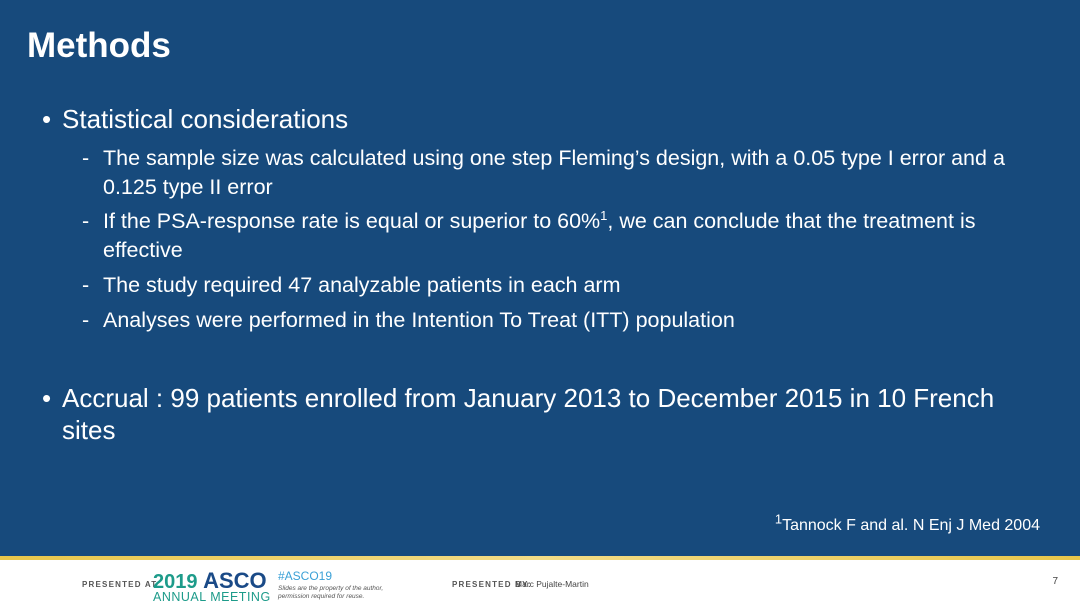 Image resolution: width=1080 pixels, height=608 pixels. Describe the element at coordinates (121, 584) in the screenshot. I see `presented-at-label: PRESENTED AT:` at that location.